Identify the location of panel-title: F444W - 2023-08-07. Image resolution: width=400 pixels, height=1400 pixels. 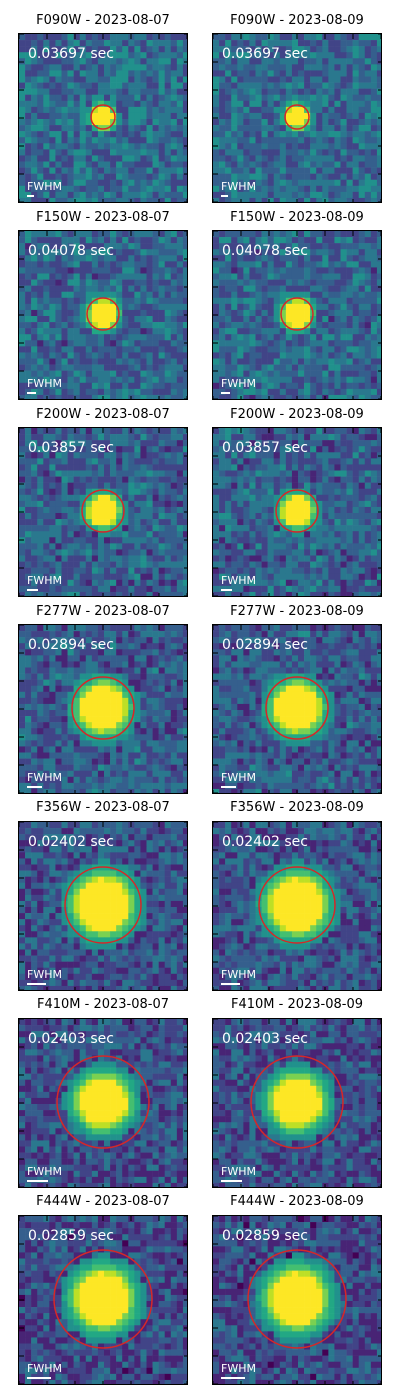
(103, 1201).